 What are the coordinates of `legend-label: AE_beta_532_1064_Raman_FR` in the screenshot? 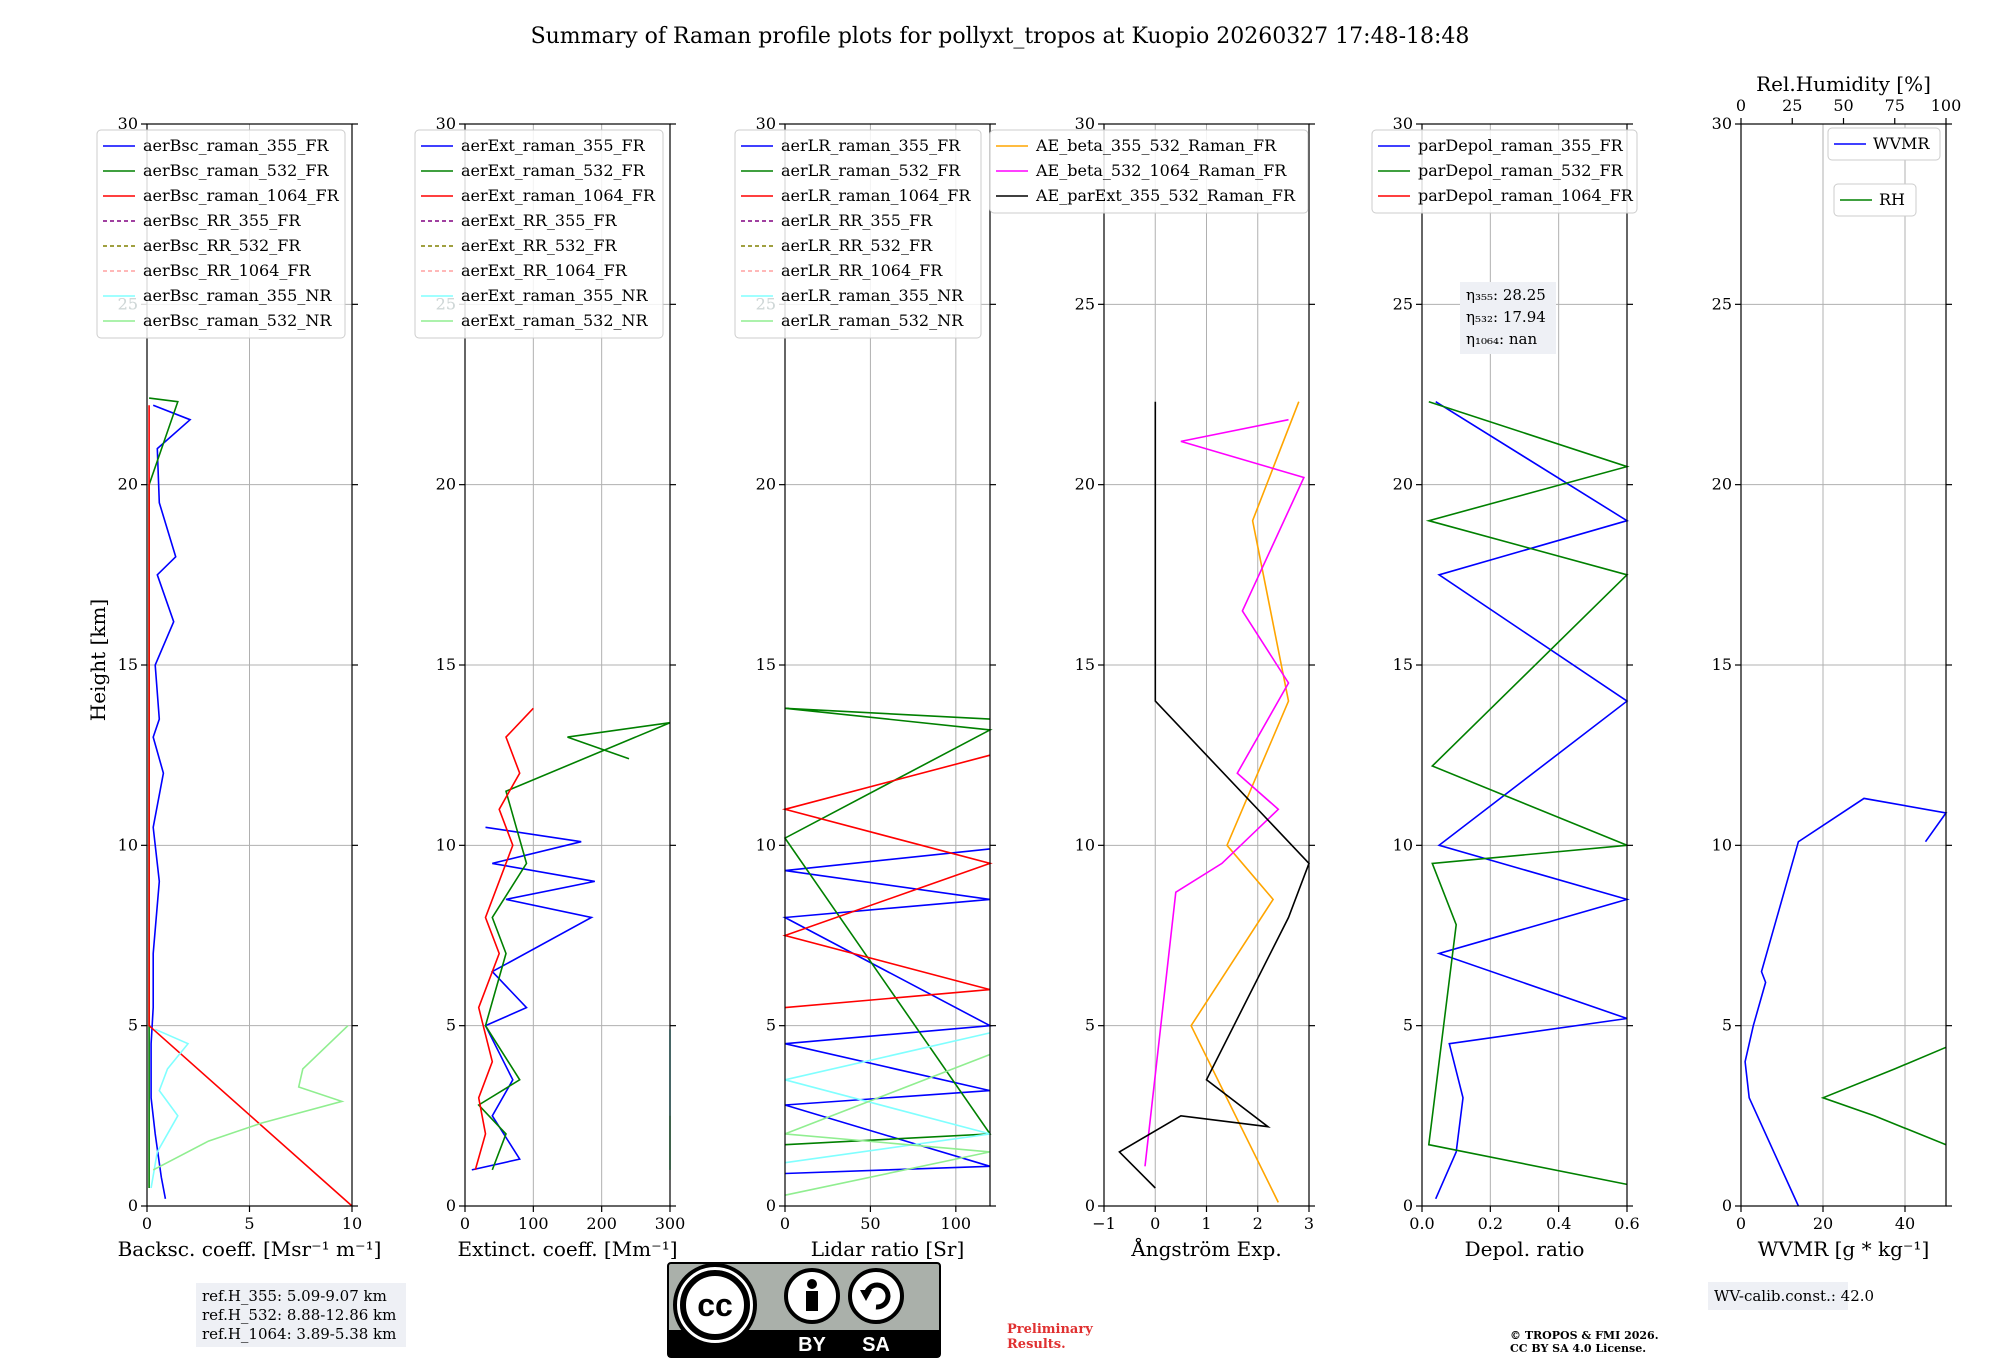 It's located at (1161, 170).